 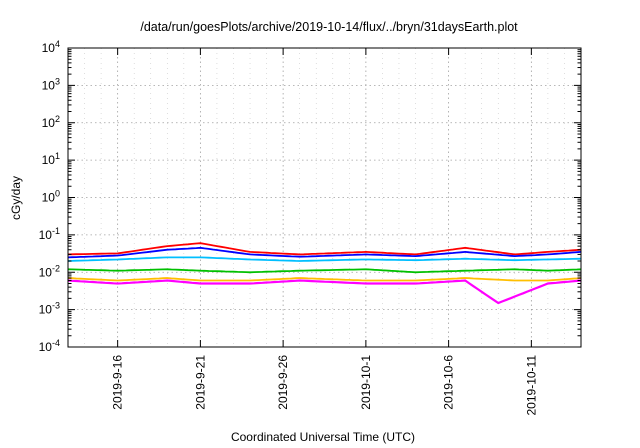 I want to click on x-tick-label: 2019-9-26, so click(x=283, y=382).